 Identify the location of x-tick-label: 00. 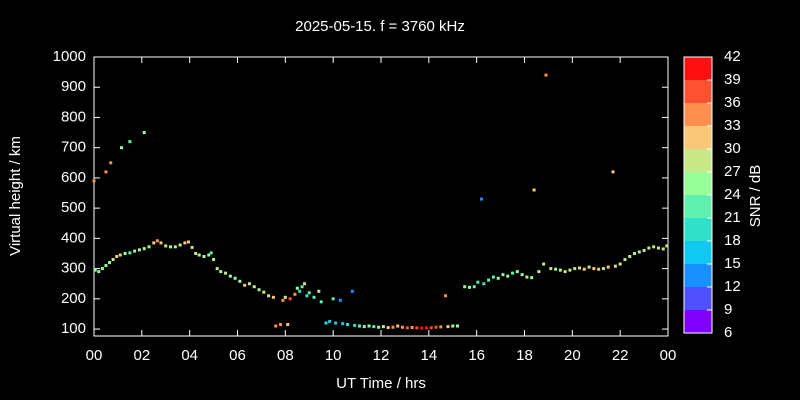
(94, 355).